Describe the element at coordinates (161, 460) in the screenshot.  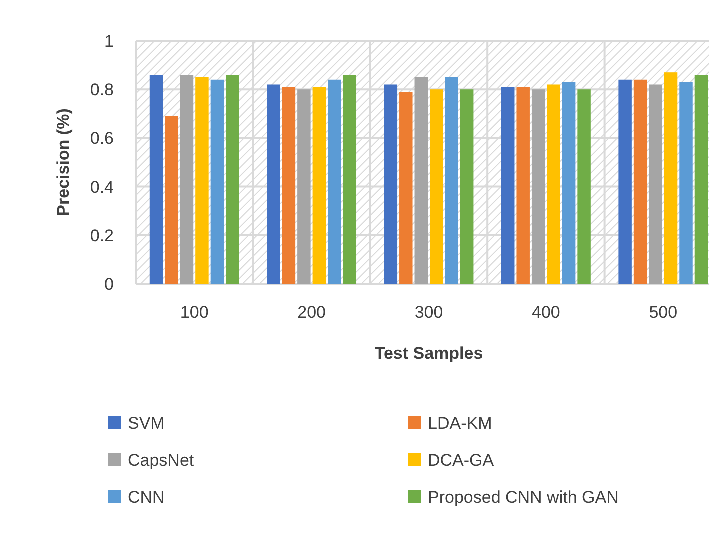
I see `legend-label: CapsNet` at that location.